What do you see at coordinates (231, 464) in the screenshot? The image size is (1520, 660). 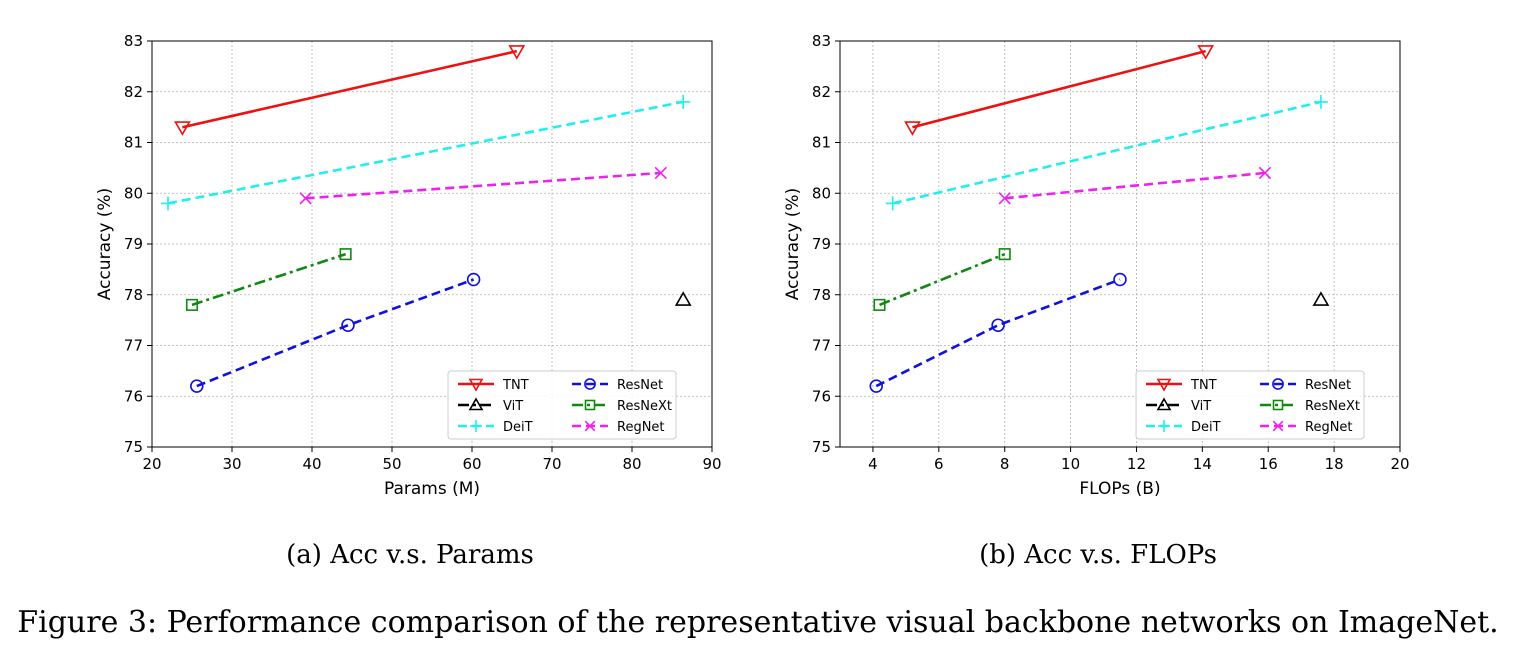 I see `x-tick-label: 30` at bounding box center [231, 464].